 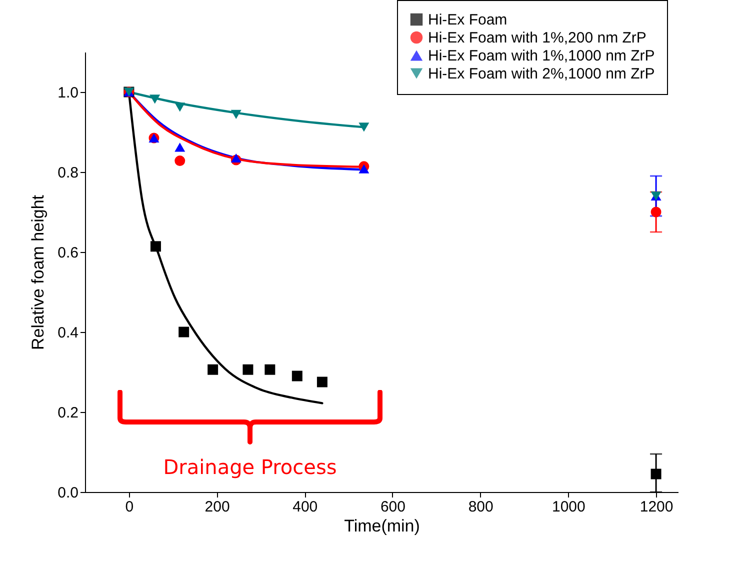 I want to click on x-tick-label: 600, so click(x=393, y=507).